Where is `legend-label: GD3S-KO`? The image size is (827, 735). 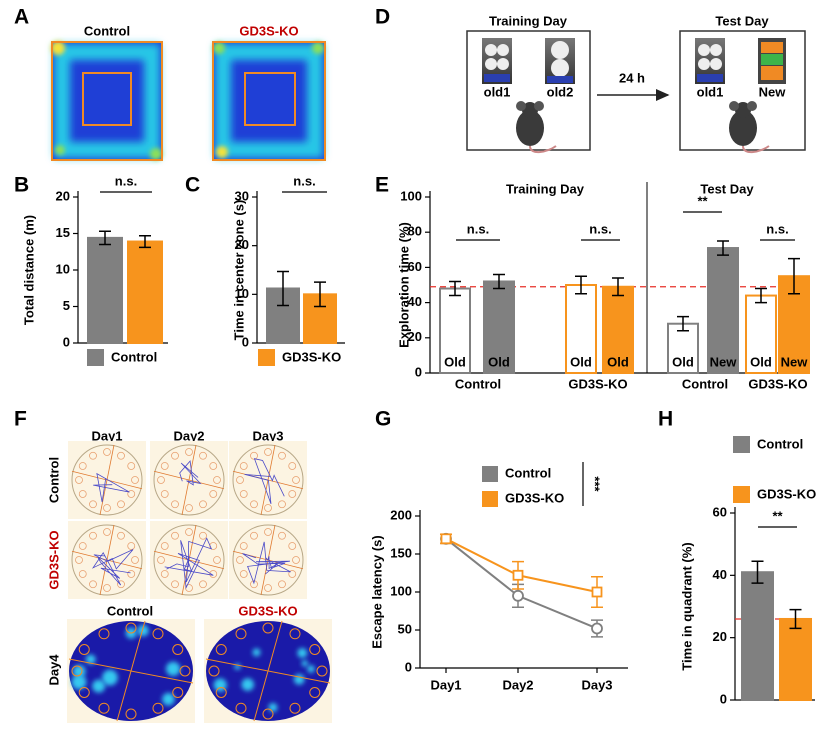 legend-label: GD3S-KO is located at coordinates (311, 356).